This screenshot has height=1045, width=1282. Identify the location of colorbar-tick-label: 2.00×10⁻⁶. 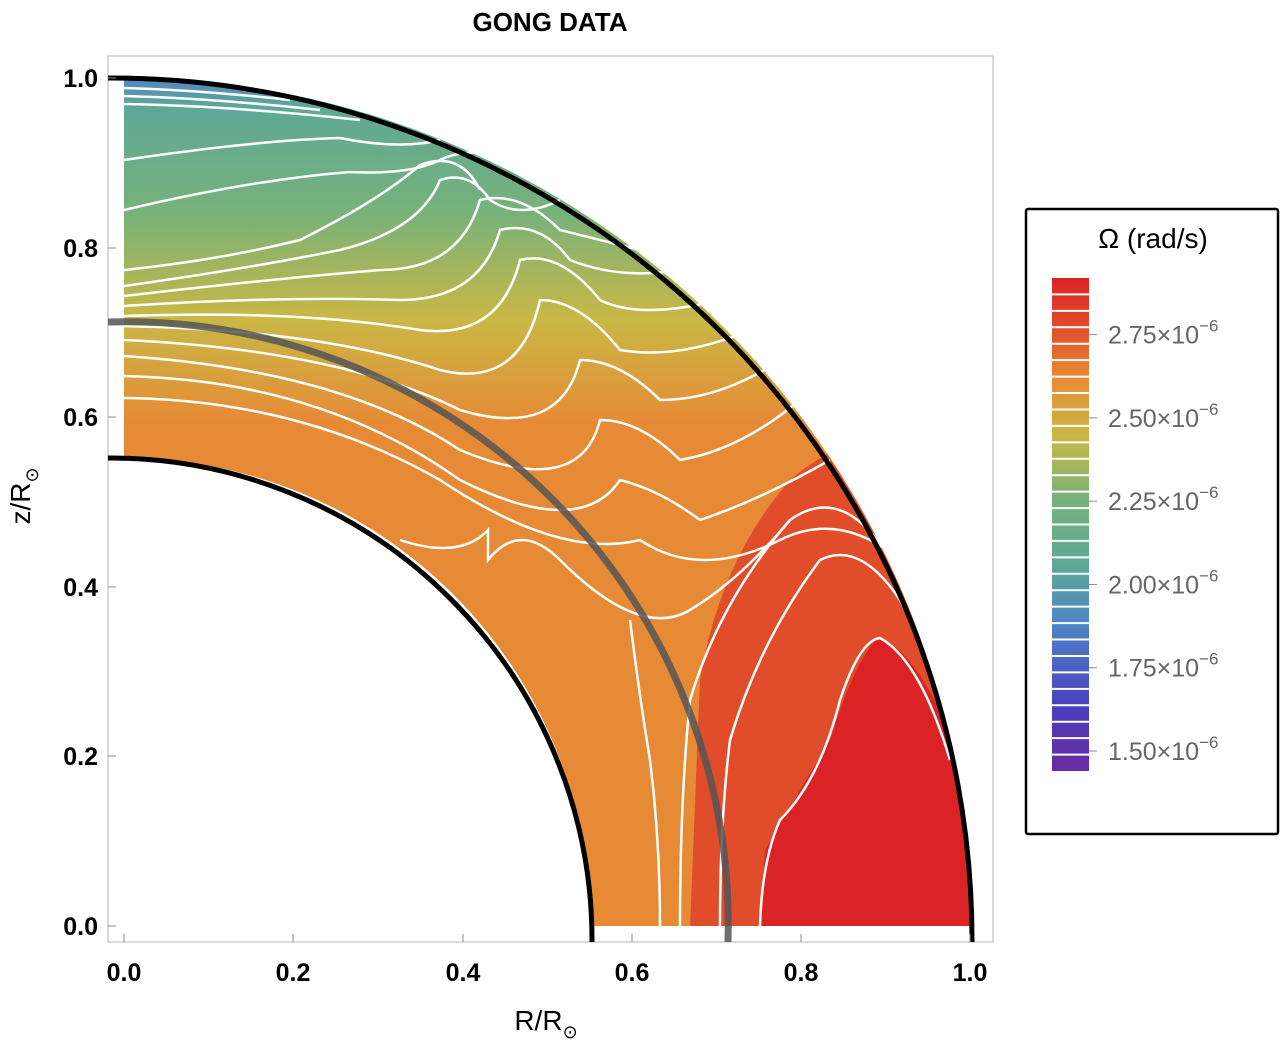
(1163, 582).